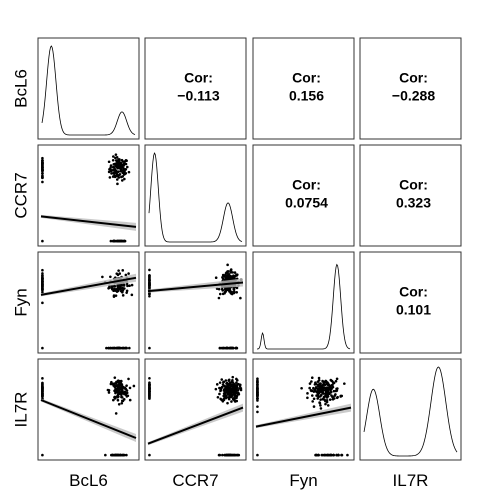 This screenshot has height=503, width=498. What do you see at coordinates (195, 302) in the screenshot?
I see `panel-fyn-ccr7` at bounding box center [195, 302].